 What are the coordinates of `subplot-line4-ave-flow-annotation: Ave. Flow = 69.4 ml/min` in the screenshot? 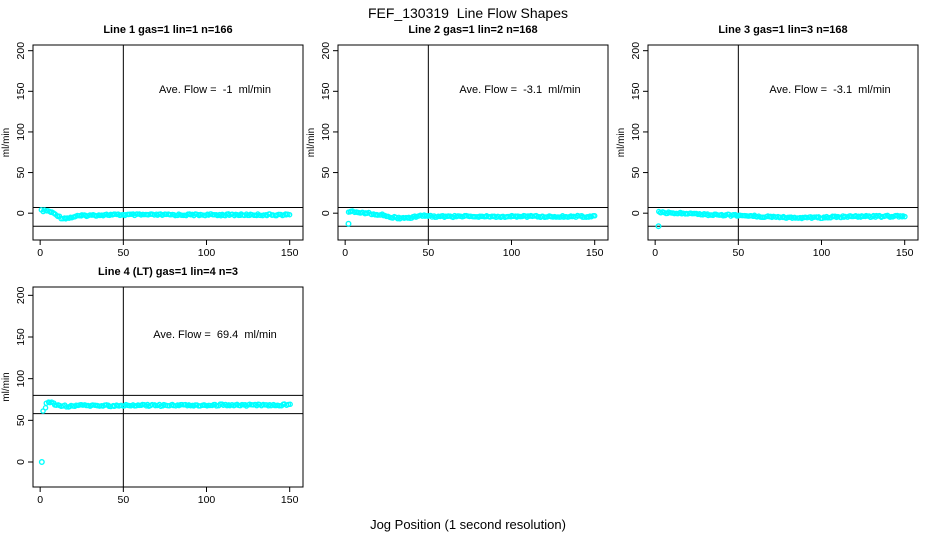 It's located at (215, 335).